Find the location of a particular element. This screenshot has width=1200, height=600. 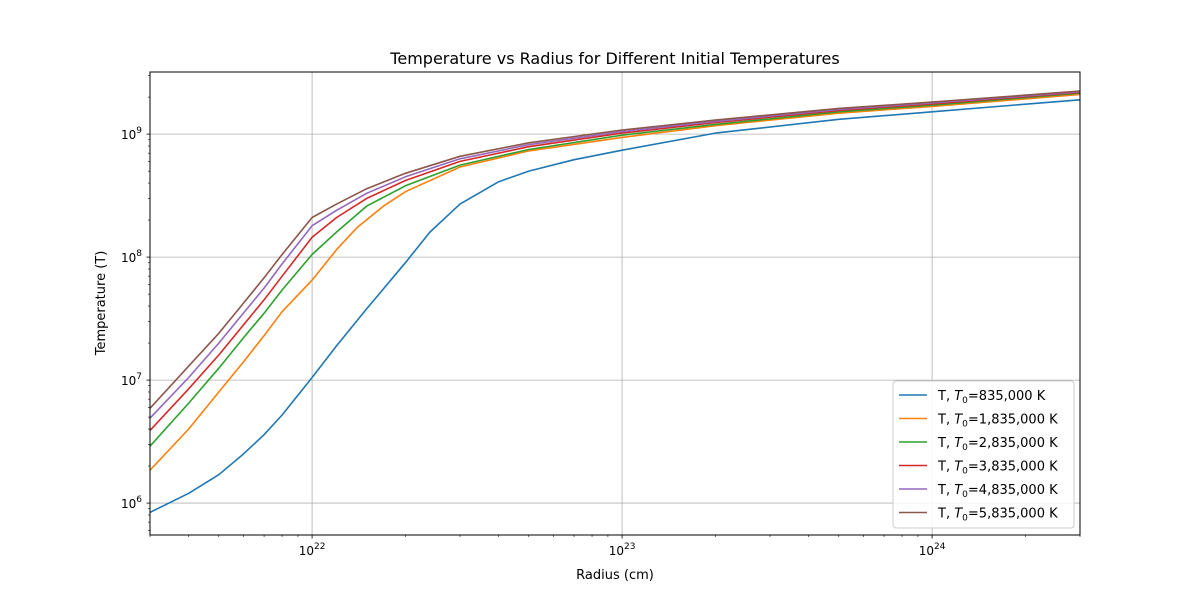

legend-label: T, T0=3,835,000 K is located at coordinates (997, 468).